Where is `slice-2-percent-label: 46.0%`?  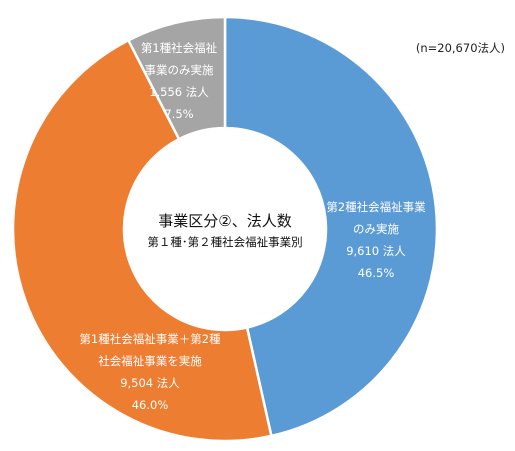 slice-2-percent-label: 46.0% is located at coordinates (150, 405).